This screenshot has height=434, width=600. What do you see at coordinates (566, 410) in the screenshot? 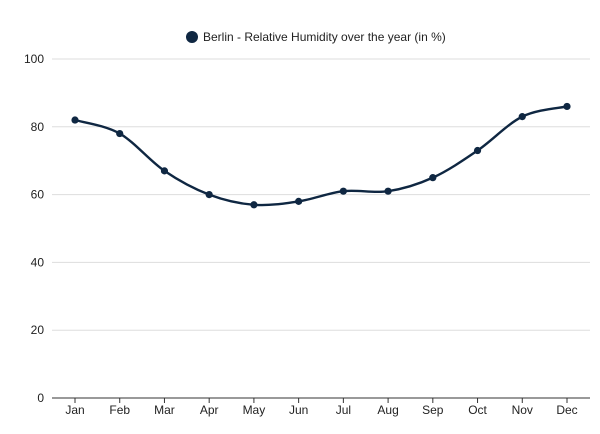
I see `x-tick-label: Dec` at bounding box center [566, 410].